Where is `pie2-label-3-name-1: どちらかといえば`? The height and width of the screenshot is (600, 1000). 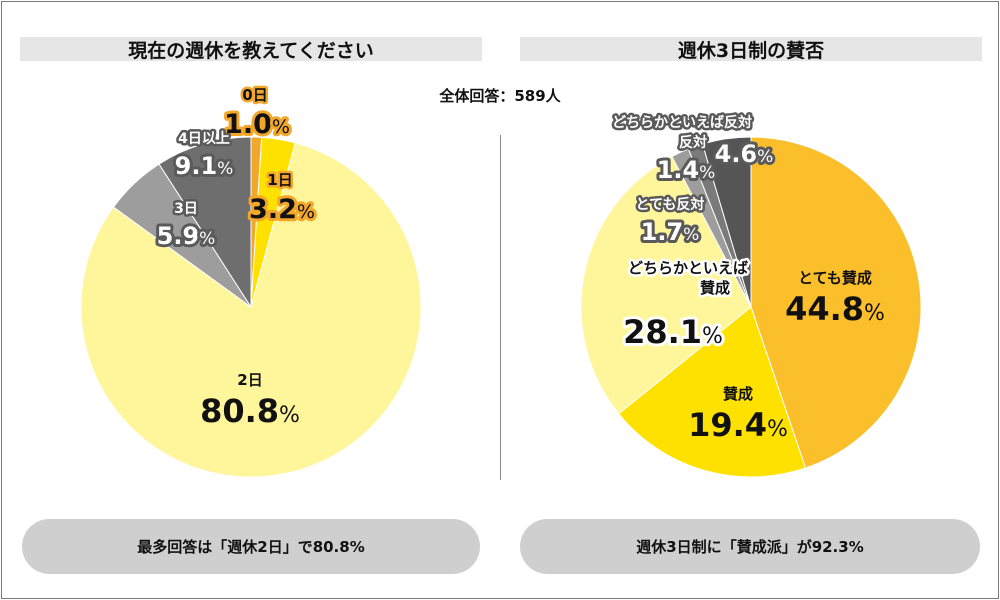 pie2-label-3-name-1: どちらかといえば is located at coordinates (688, 268).